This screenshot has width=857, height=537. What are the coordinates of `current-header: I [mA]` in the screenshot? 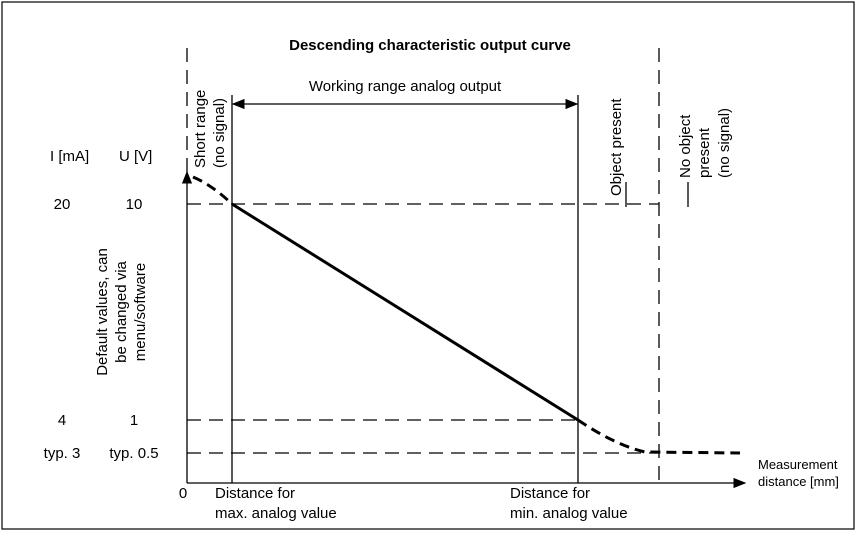 It's located at (69, 156).